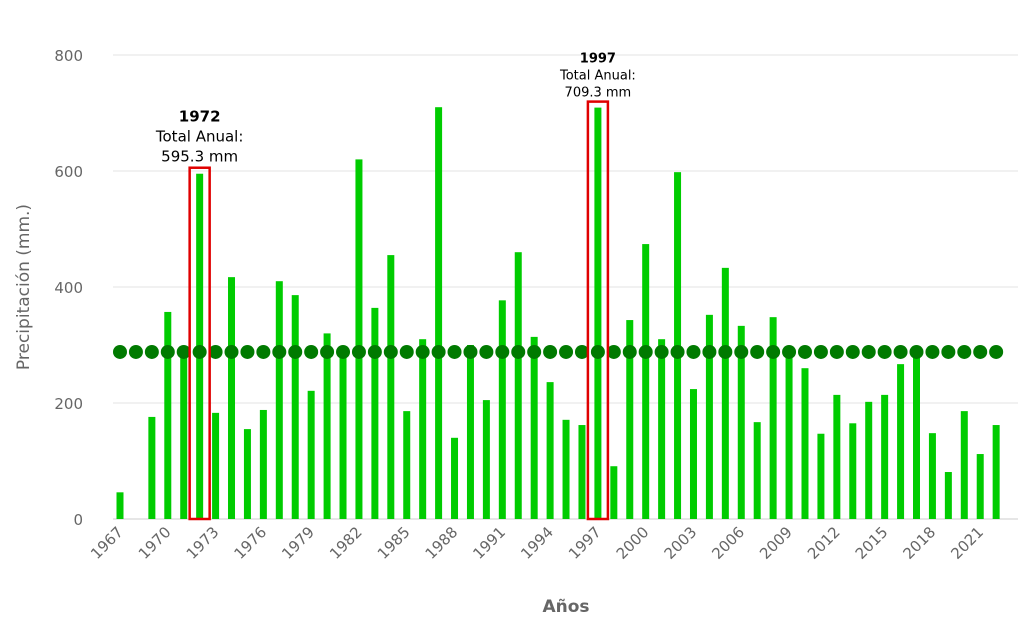 The image size is (1024, 629). What do you see at coordinates (391, 387) in the screenshot?
I see `bar-1984` at bounding box center [391, 387].